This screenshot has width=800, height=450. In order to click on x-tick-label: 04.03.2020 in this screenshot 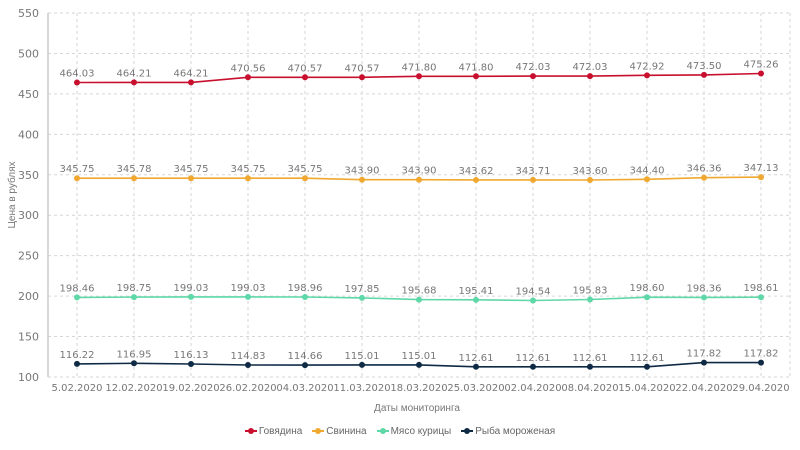, I will do `click(304, 388)`.